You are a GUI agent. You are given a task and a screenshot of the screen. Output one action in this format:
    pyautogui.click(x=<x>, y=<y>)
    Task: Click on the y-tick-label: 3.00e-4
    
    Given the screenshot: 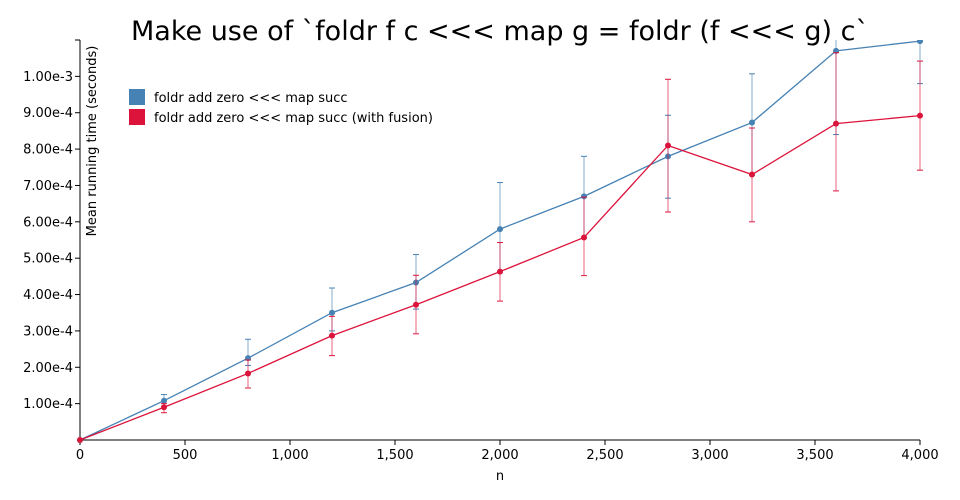 What is the action you would take?
    pyautogui.click(x=48, y=331)
    